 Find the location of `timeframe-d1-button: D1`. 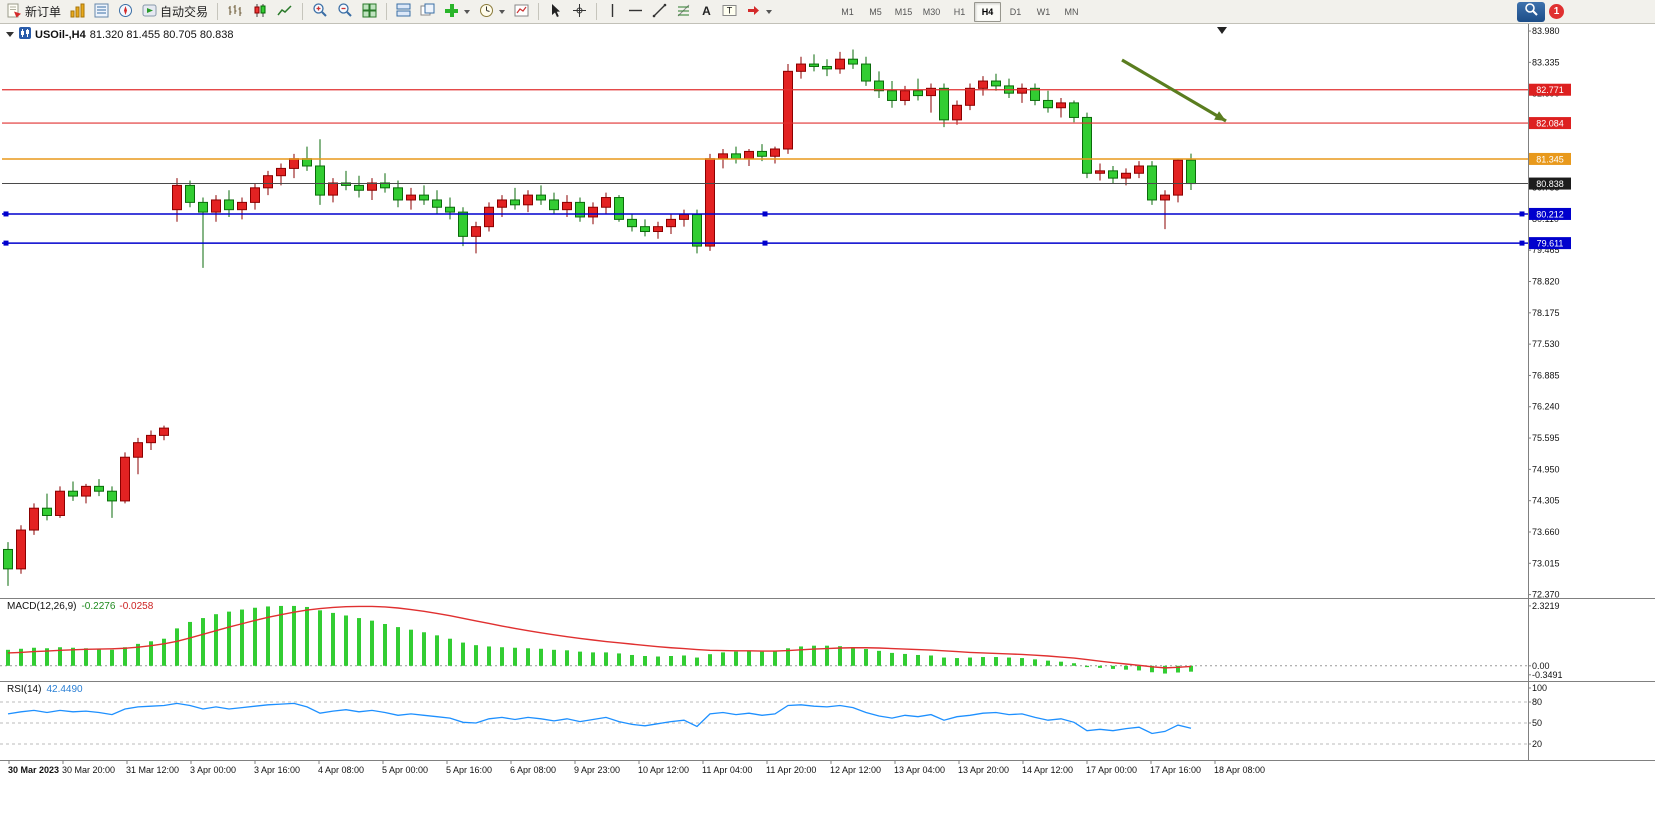

timeframe-d1-button: D1 is located at coordinates (1015, 11).